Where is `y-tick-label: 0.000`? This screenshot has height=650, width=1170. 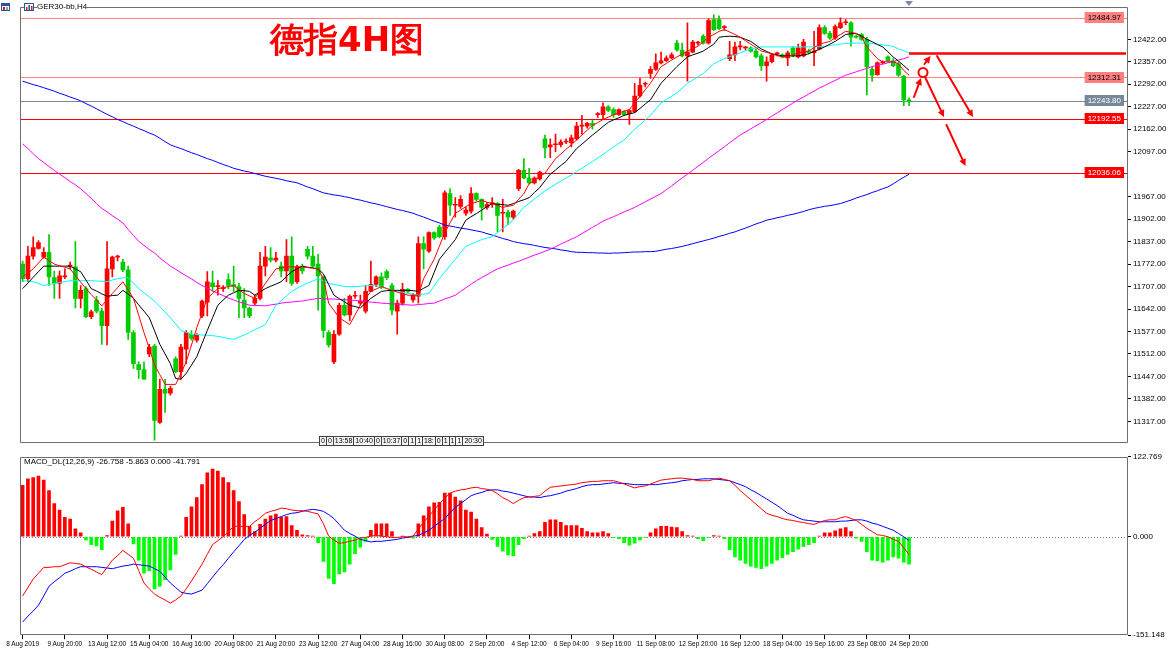 y-tick-label: 0.000 is located at coordinates (1143, 536).